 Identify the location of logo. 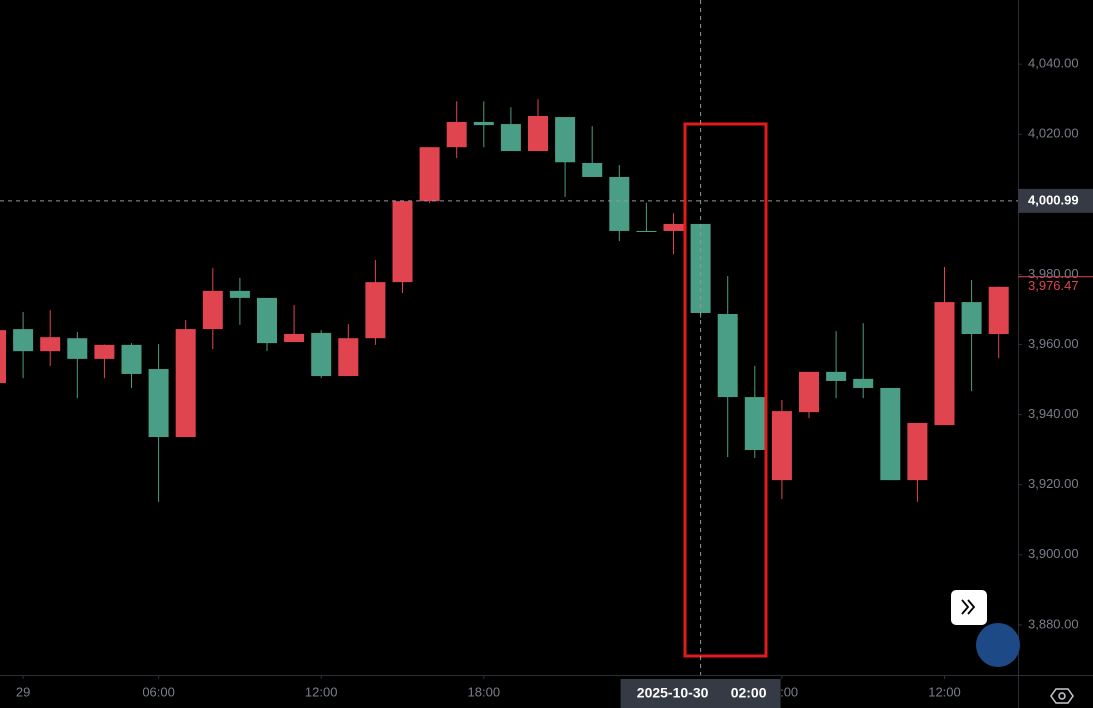
(998, 645).